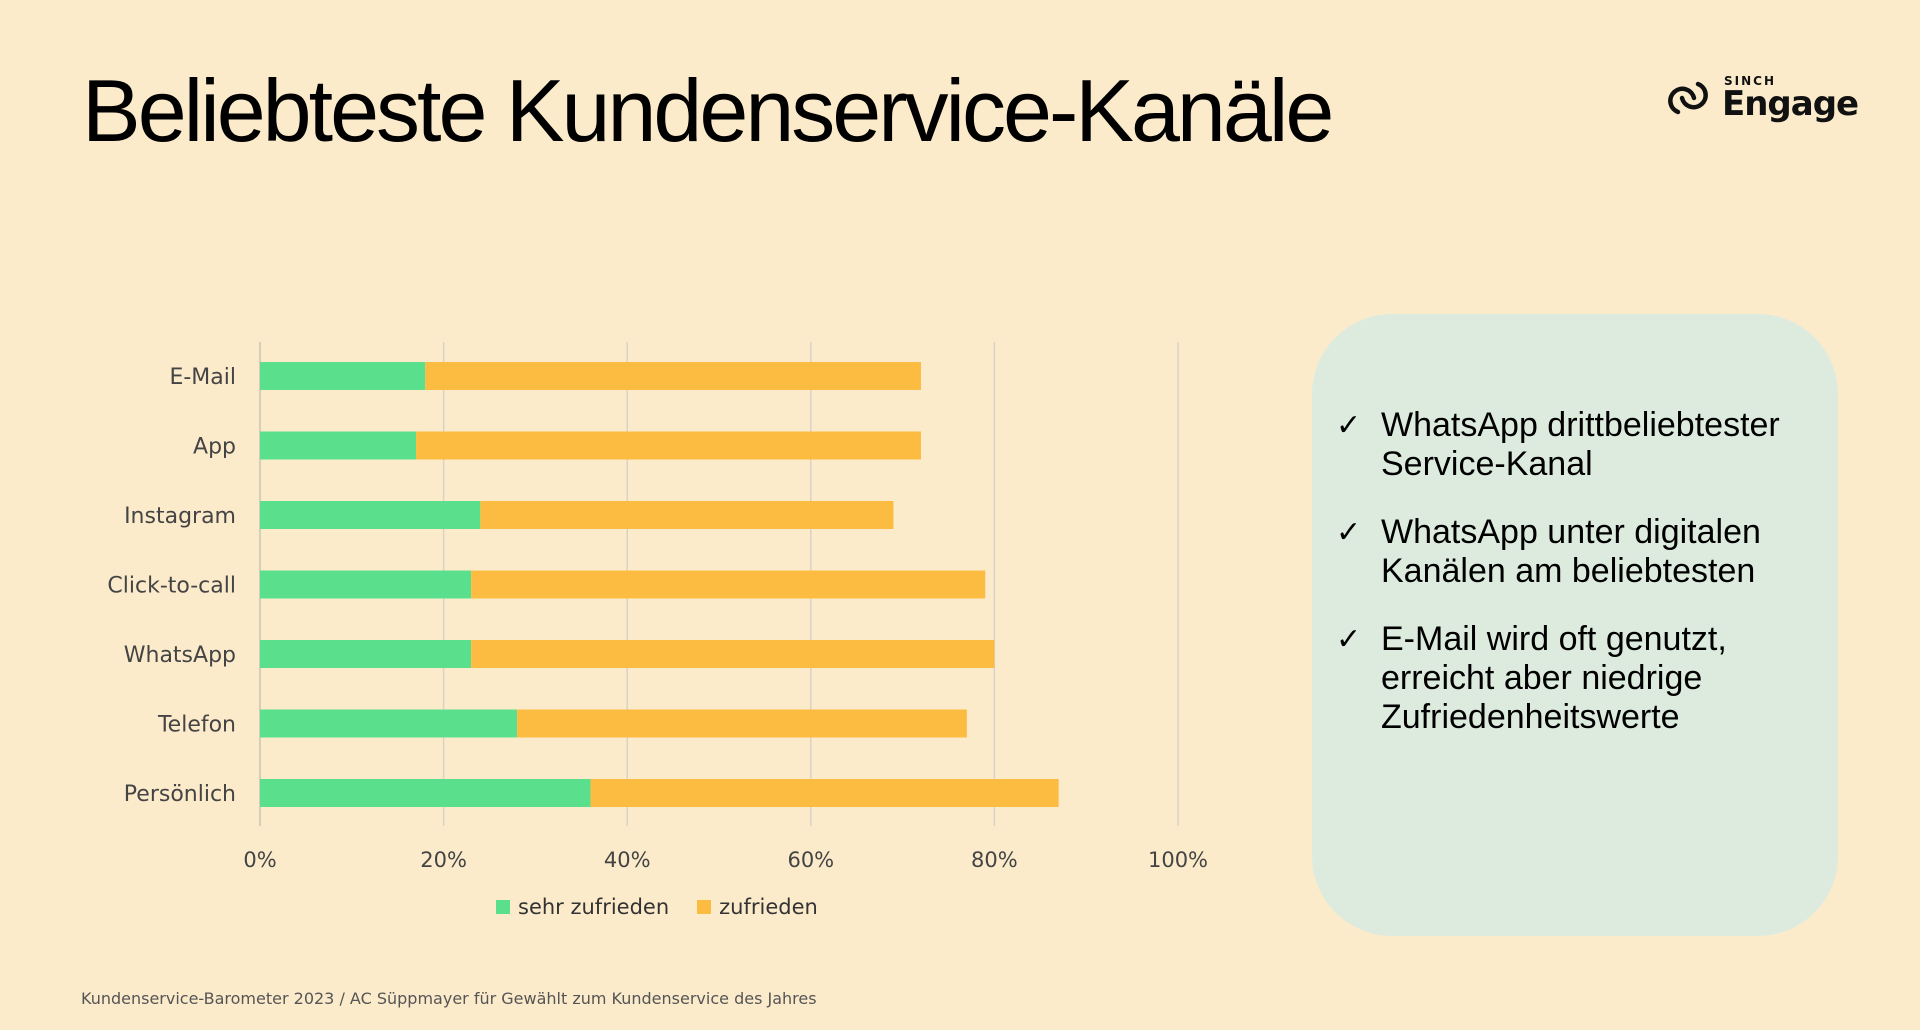 Image resolution: width=1920 pixels, height=1030 pixels. I want to click on x-tick-label: 80%, so click(994, 860).